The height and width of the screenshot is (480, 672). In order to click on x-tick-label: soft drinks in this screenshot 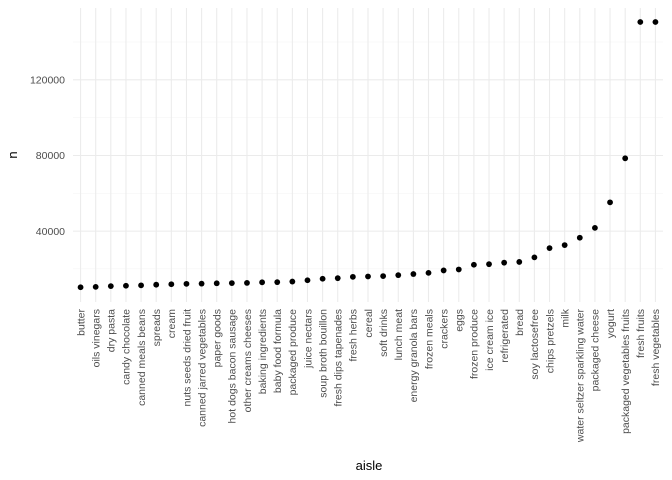, I will do `click(384, 333)`.